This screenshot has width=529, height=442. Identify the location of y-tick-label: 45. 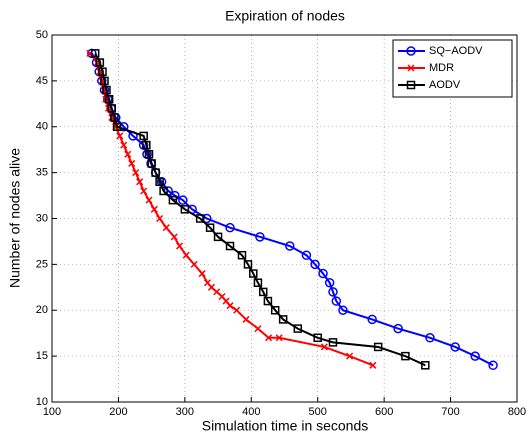
(42, 81).